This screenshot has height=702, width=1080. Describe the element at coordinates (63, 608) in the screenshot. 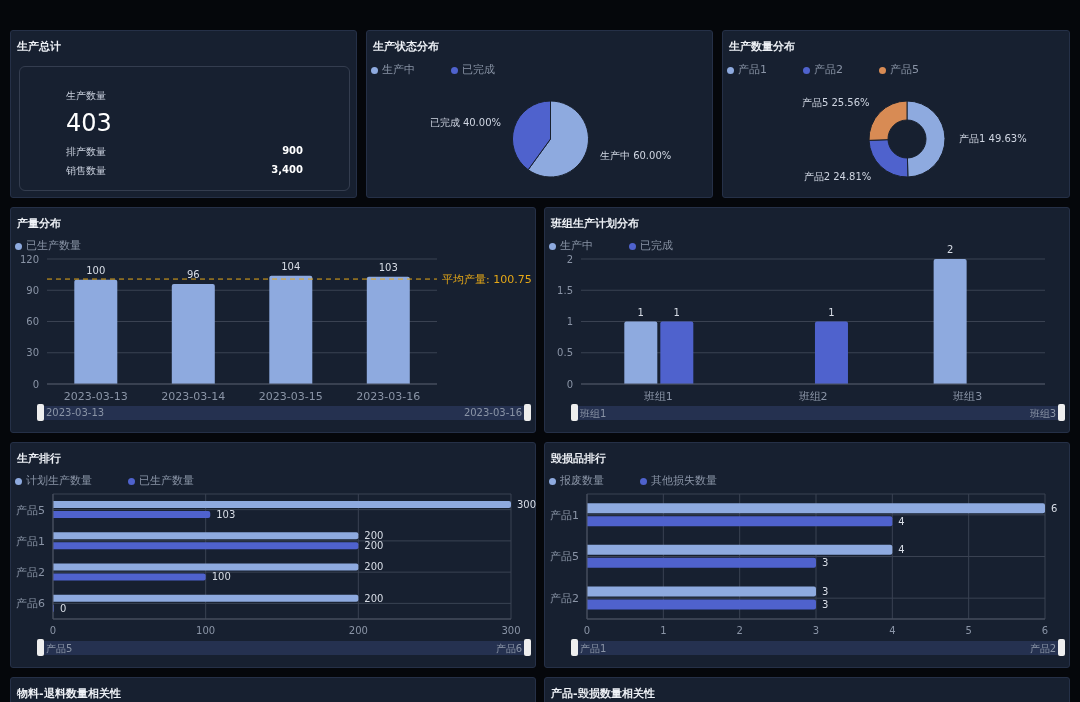

I see `data-label: 0` at that location.